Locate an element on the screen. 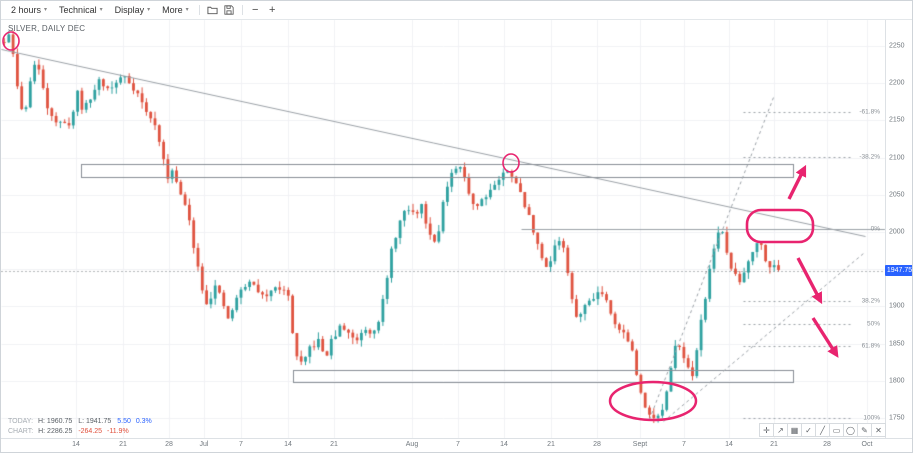  open-folder-icon is located at coordinates (212, 10).